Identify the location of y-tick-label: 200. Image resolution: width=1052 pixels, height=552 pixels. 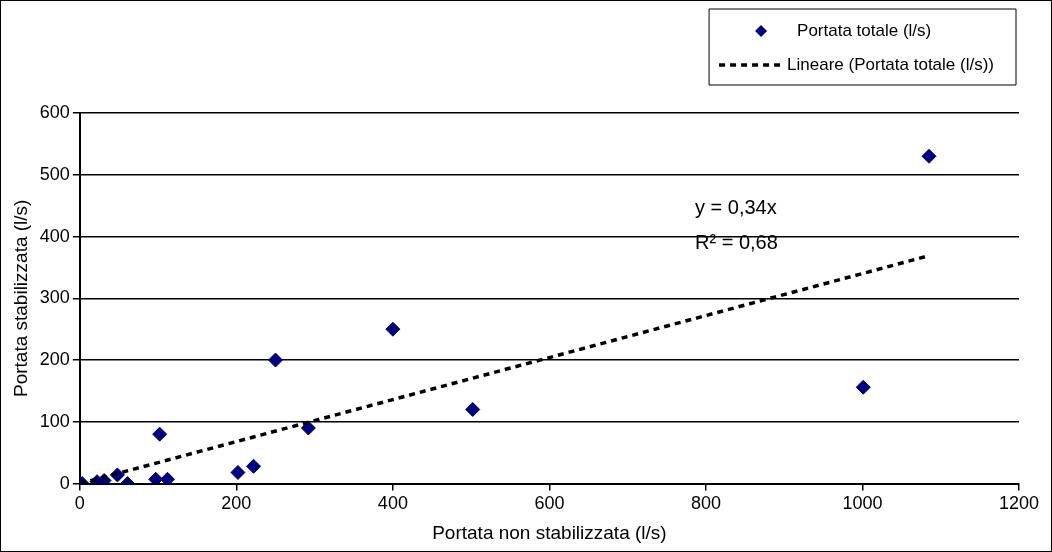
(54, 359).